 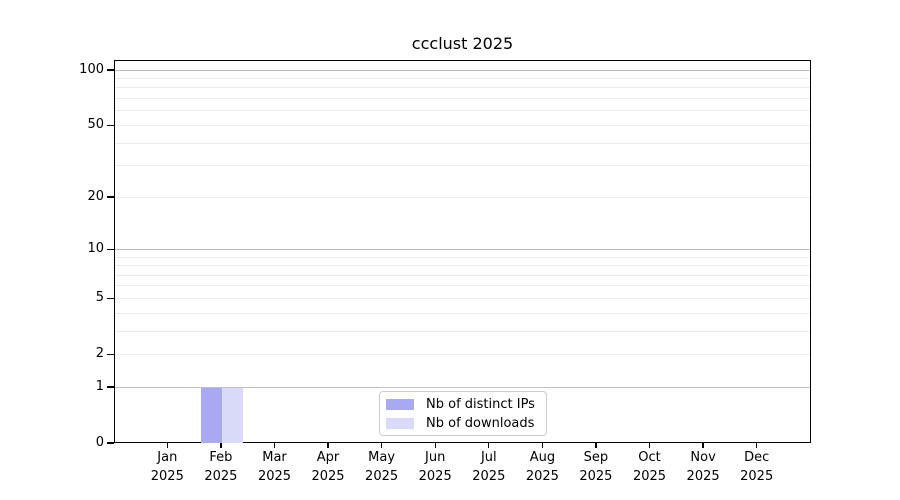 What do you see at coordinates (435, 467) in the screenshot?
I see `x-tick-label: Jun 2025` at bounding box center [435, 467].